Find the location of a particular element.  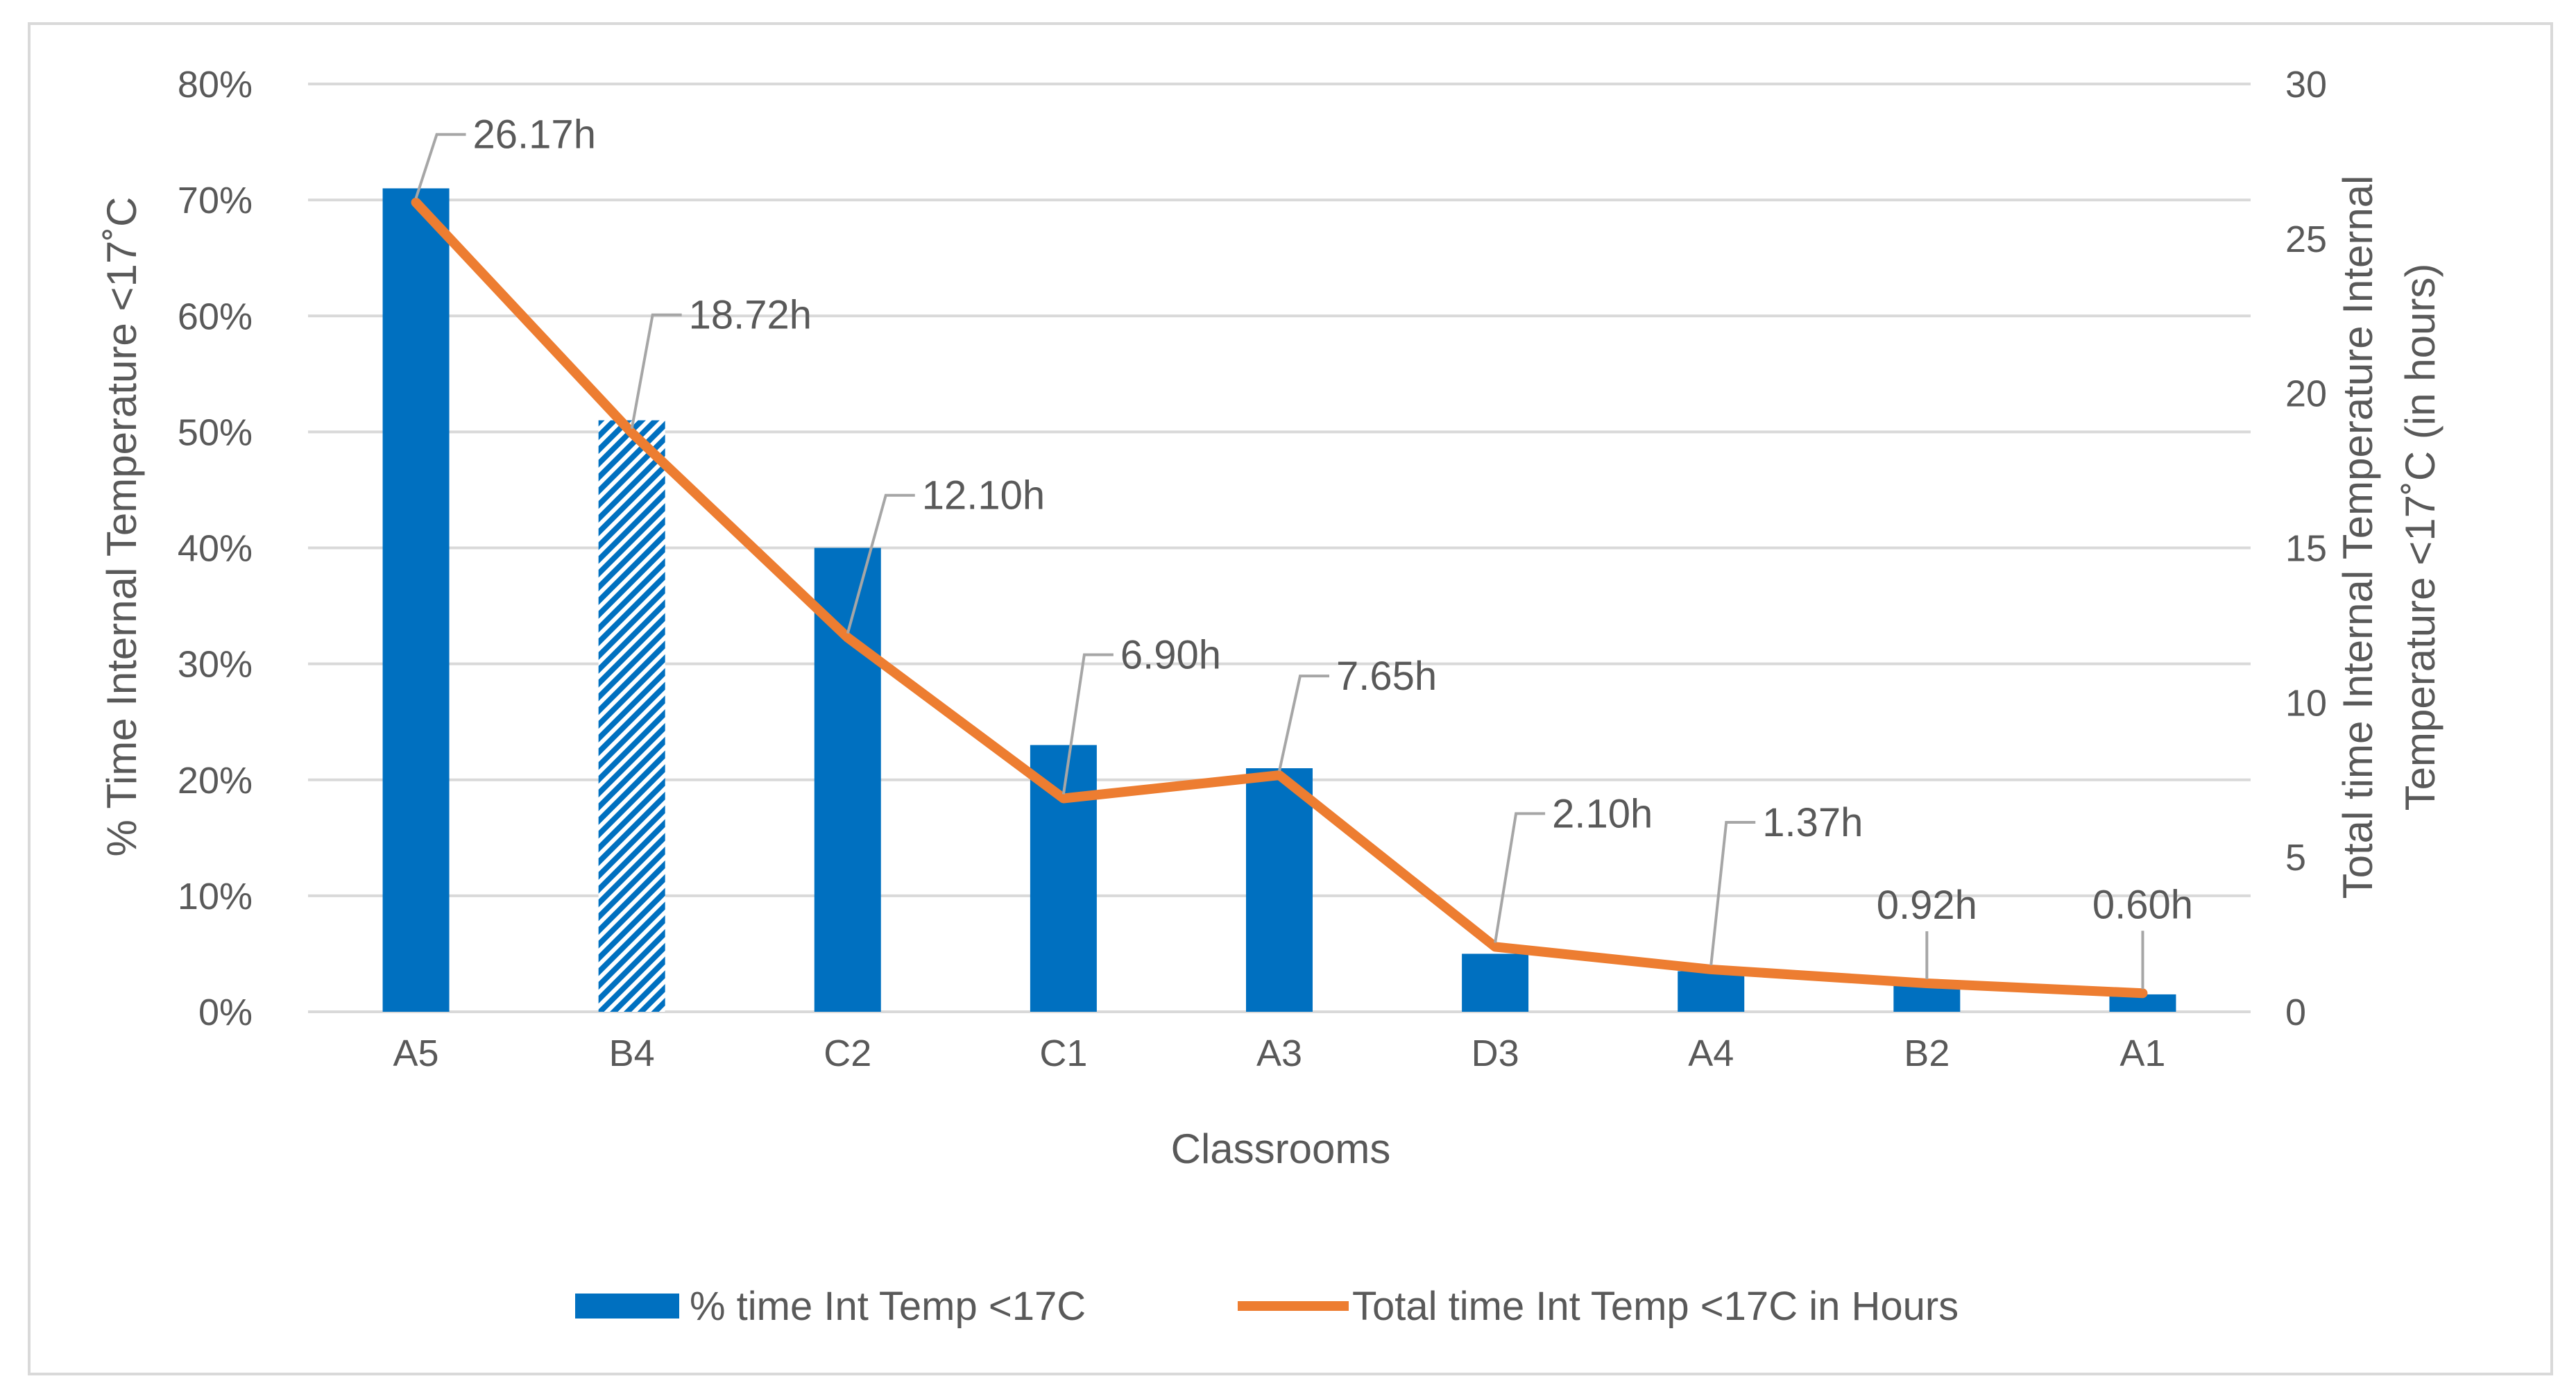

x-axis-title: Classrooms is located at coordinates (1281, 1149).